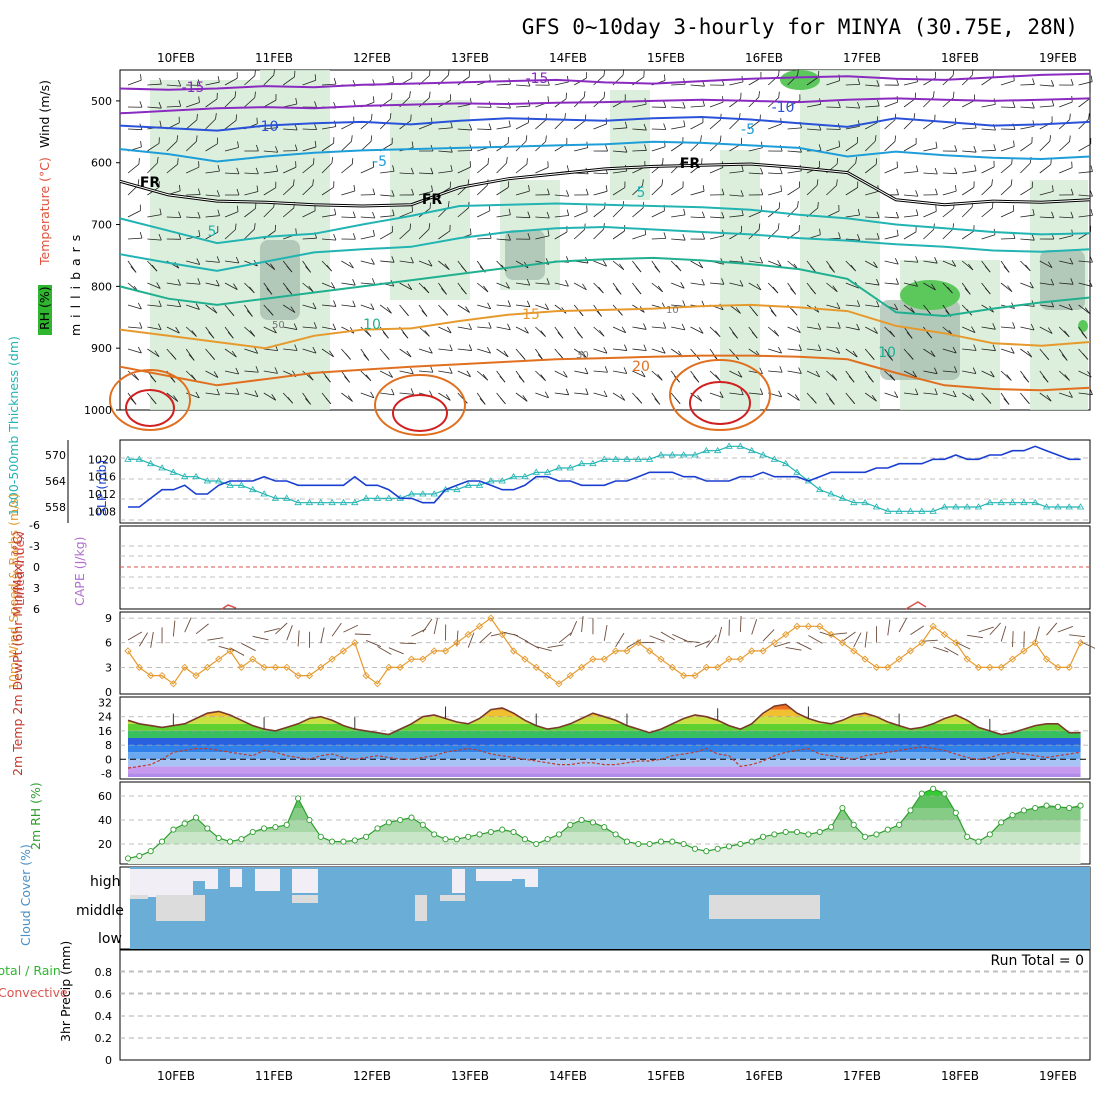 This screenshot has width=1100, height=1100. I want to click on precip-tick-label: 0.4, so click(104, 1016).